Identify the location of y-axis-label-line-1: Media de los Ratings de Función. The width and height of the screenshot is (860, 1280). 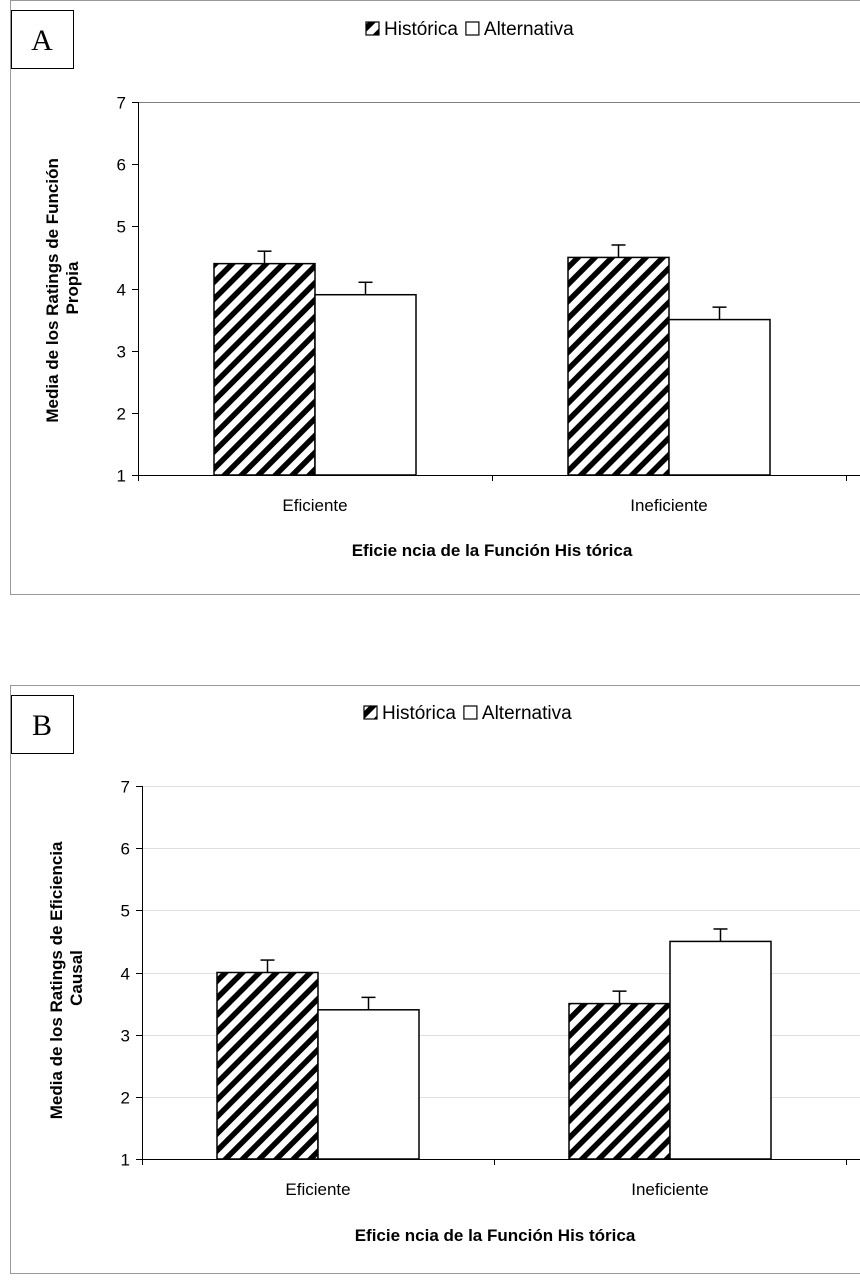
(52, 290).